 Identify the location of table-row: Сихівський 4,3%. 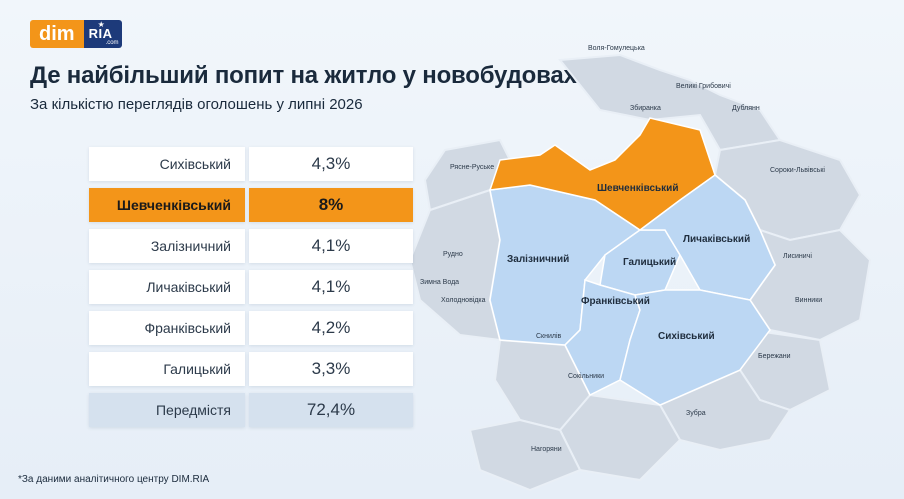
(251, 164).